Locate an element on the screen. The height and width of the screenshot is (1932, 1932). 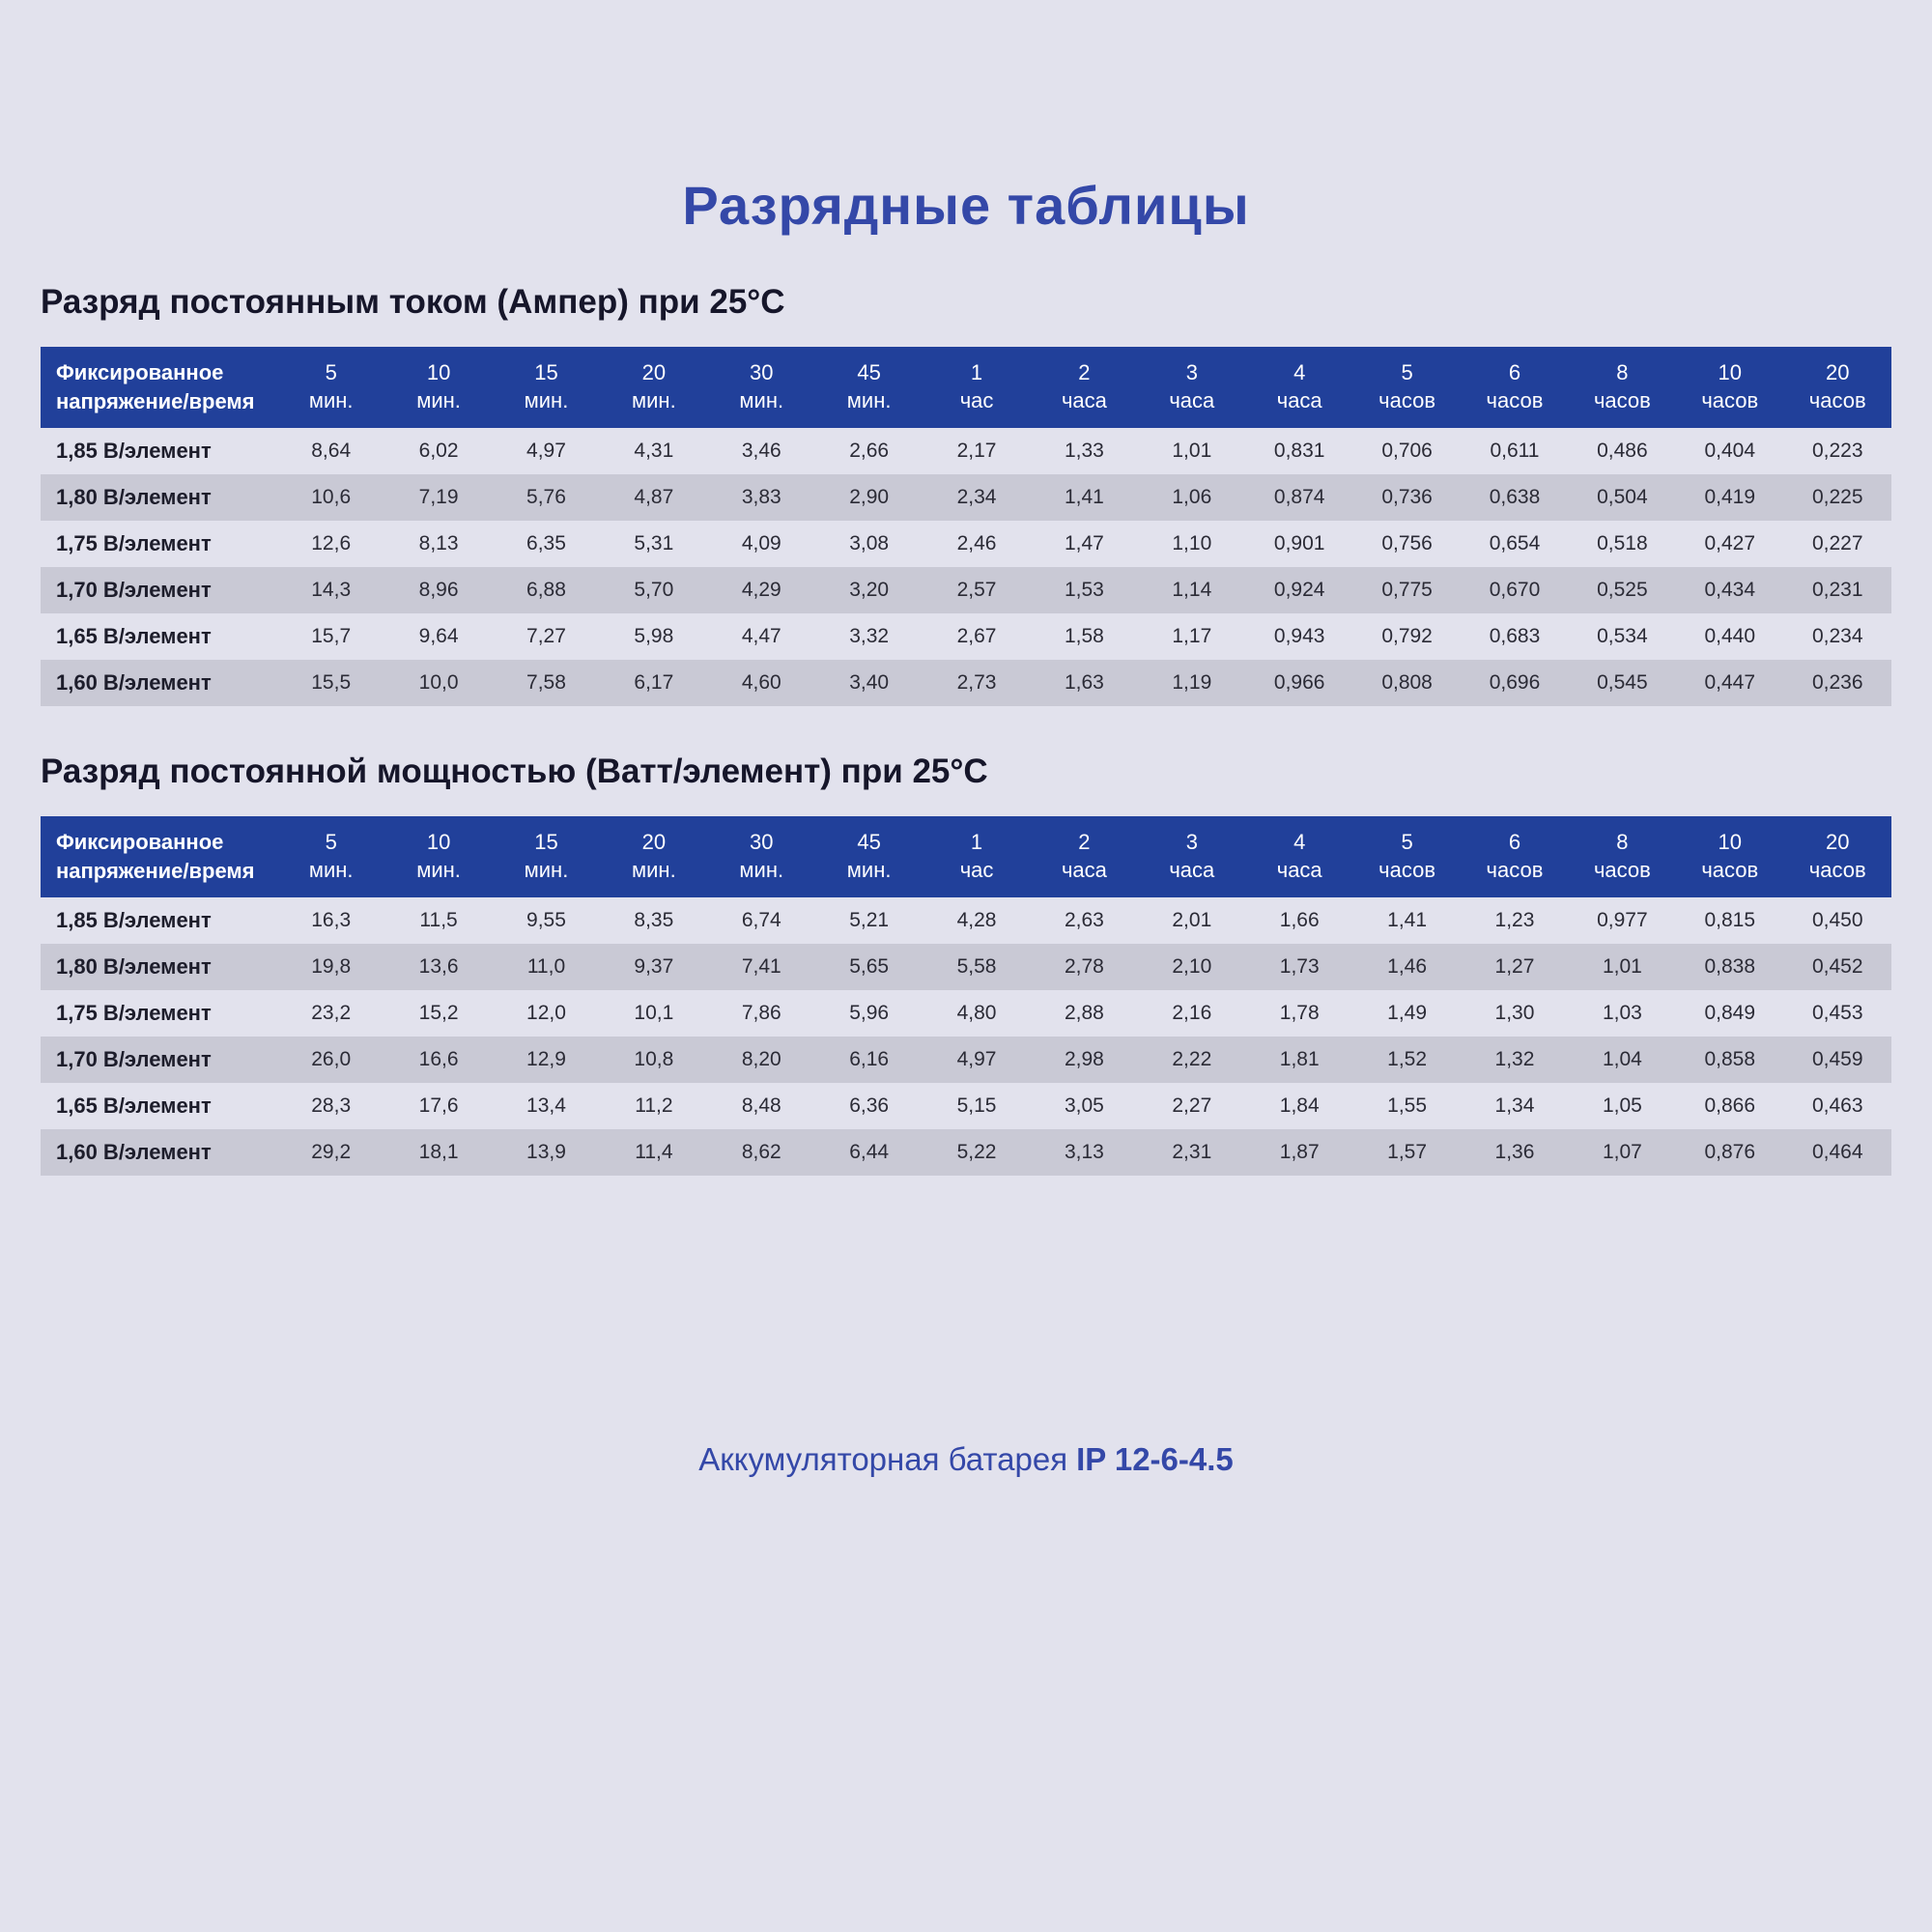
value-cell: 11,4 is located at coordinates (654, 1152).